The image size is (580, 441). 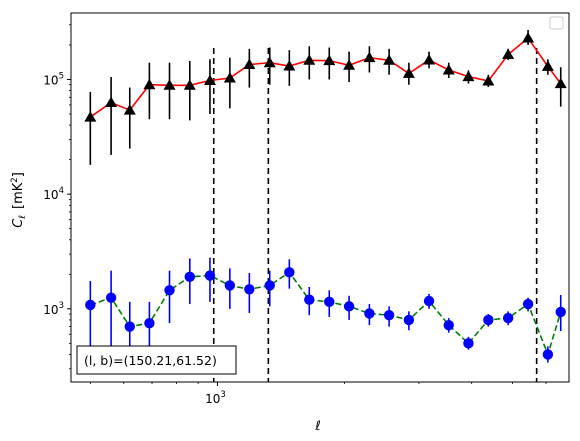 What do you see at coordinates (215, 398) in the screenshot?
I see `x-tick-label-1: 103` at bounding box center [215, 398].